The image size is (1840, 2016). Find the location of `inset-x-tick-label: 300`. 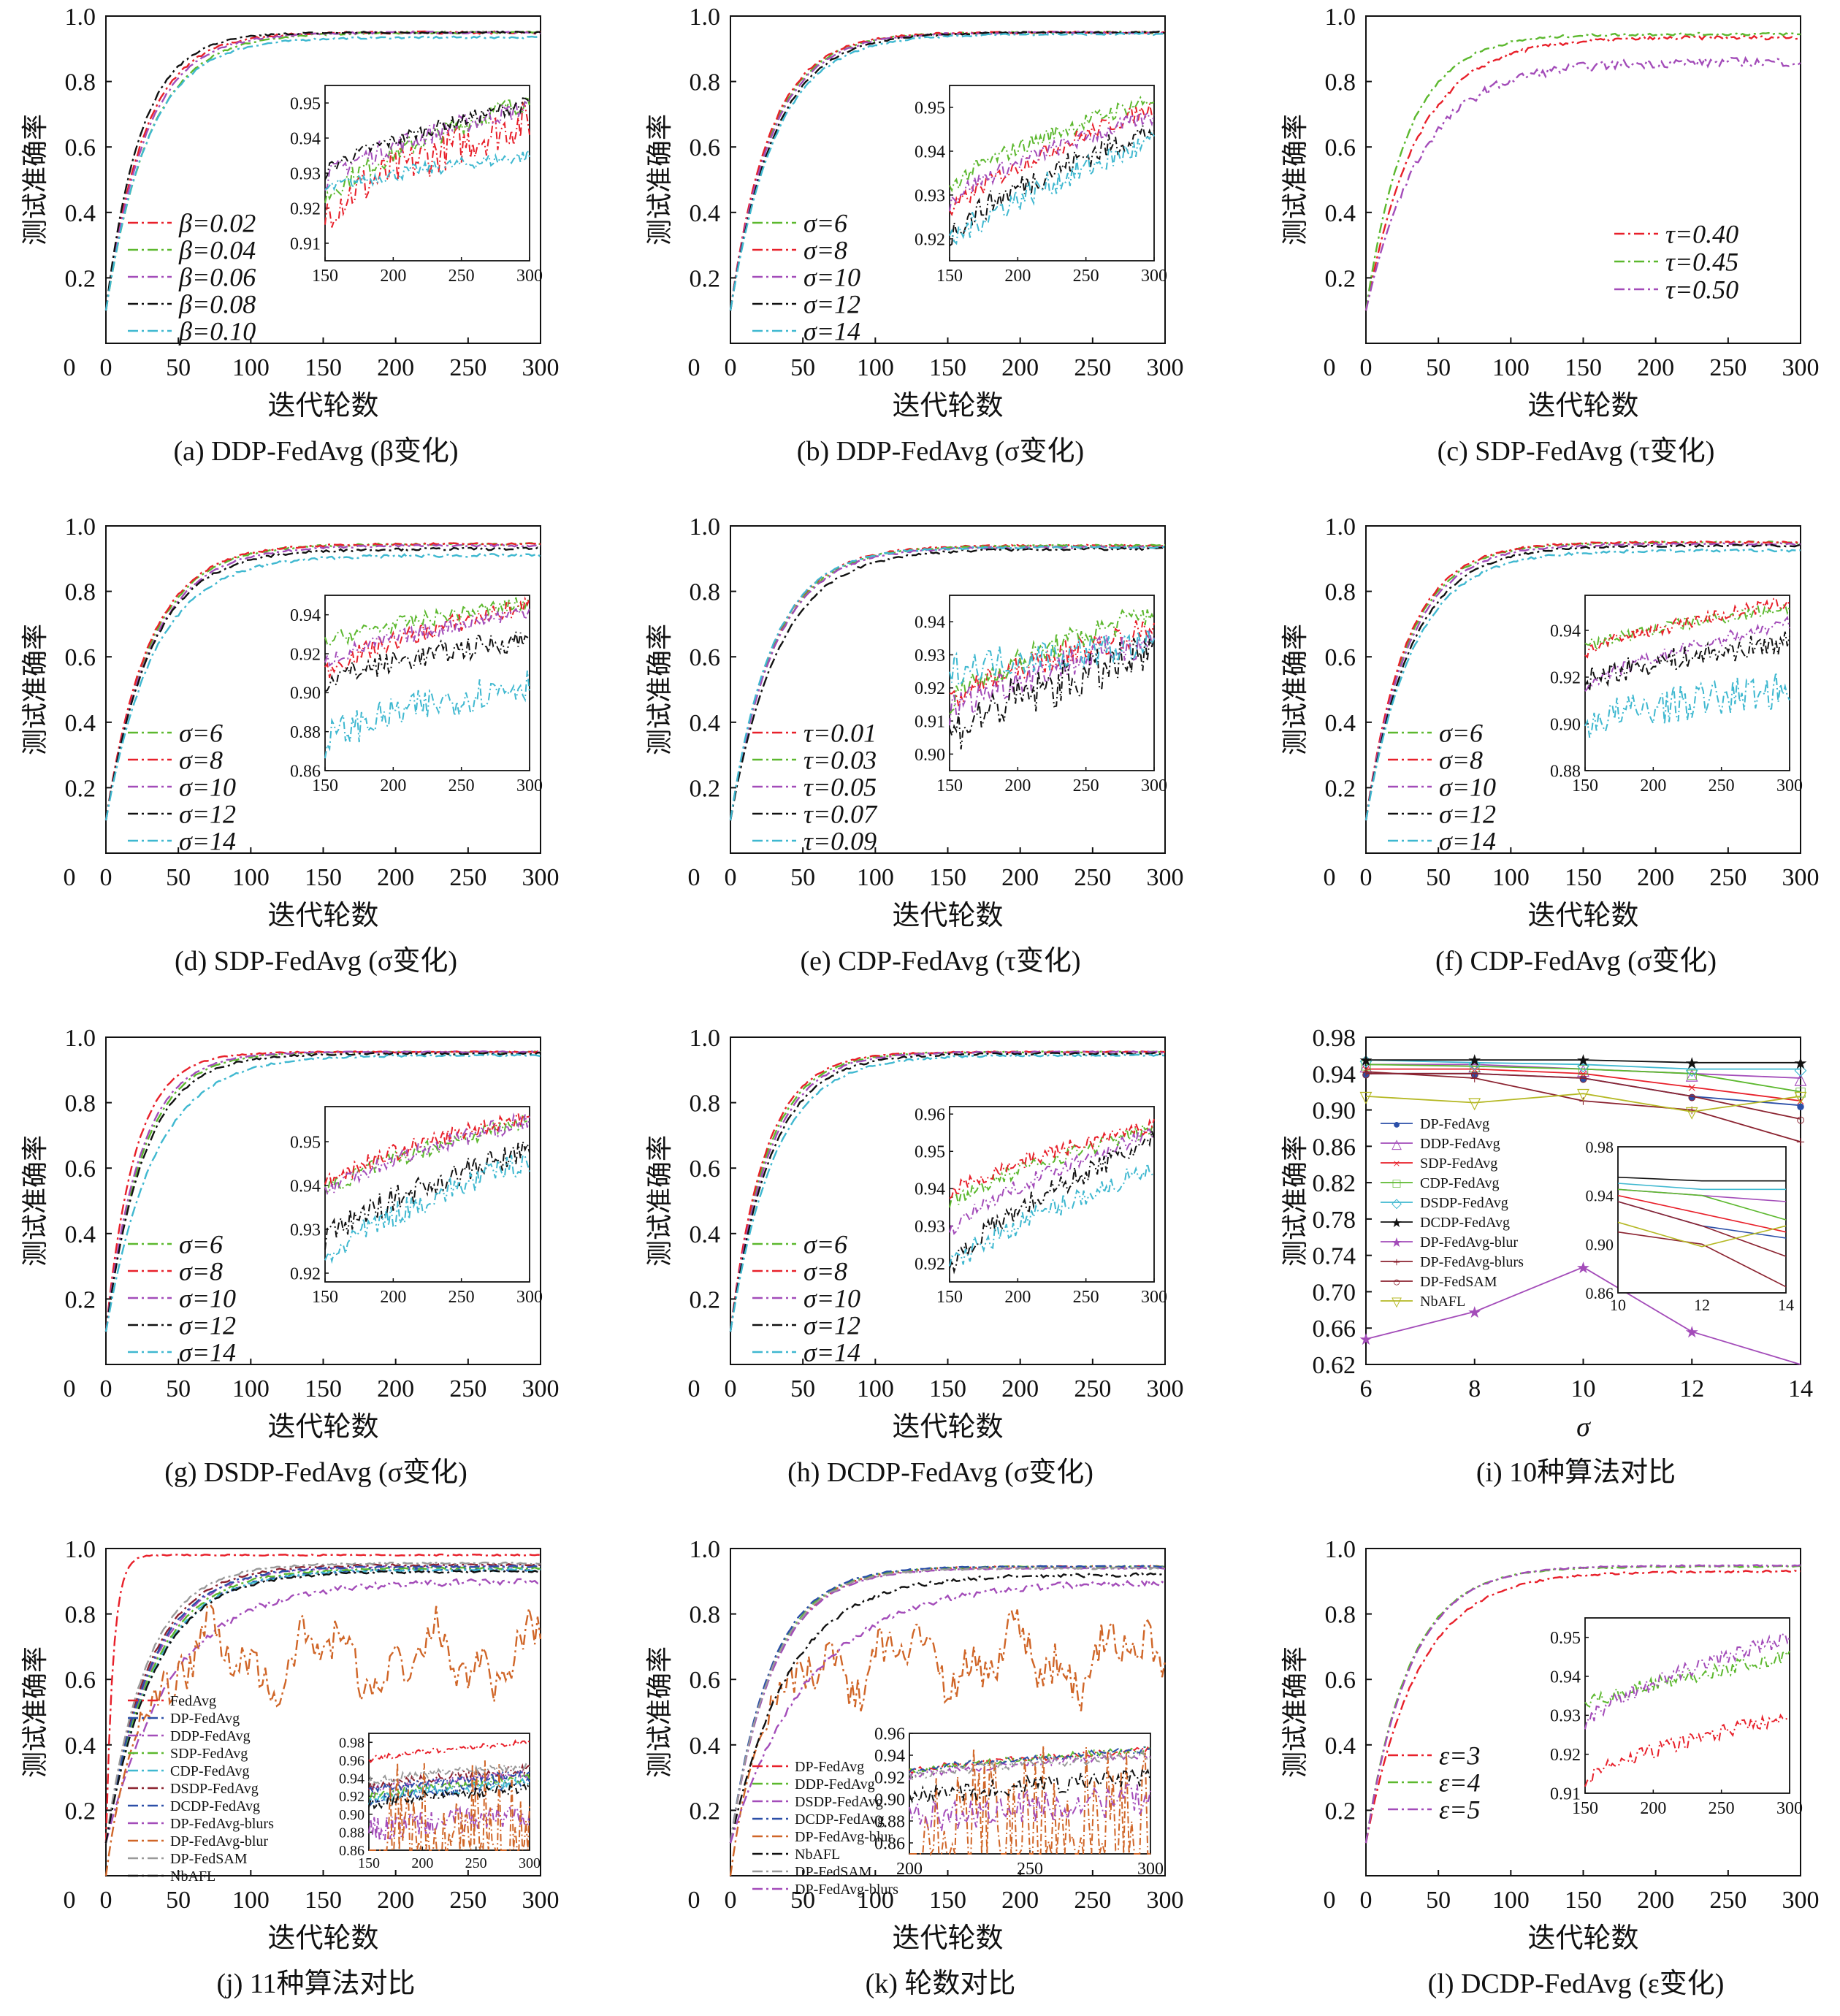

inset-x-tick-label: 300 is located at coordinates (529, 276).